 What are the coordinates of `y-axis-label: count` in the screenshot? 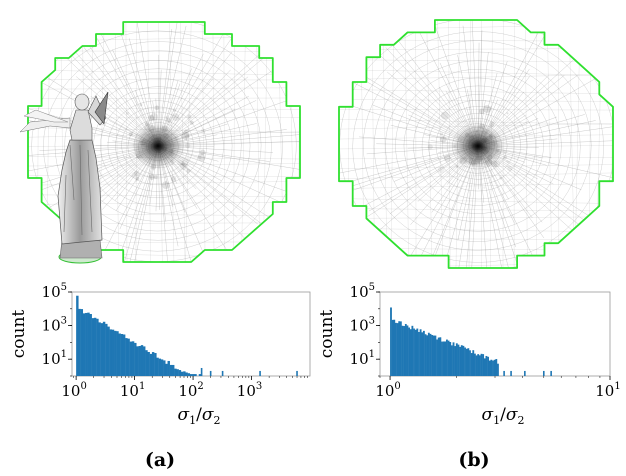 It's located at (19, 334).